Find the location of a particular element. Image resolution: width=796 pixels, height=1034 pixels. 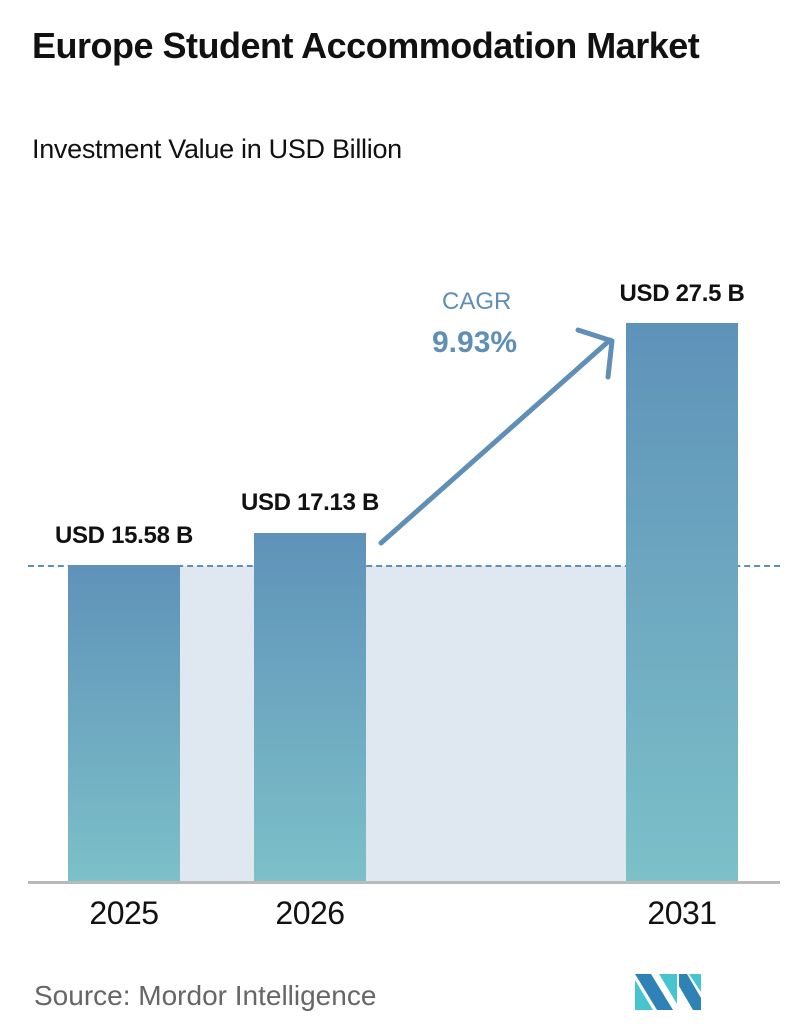

x-label-2025: 2025 is located at coordinates (124, 913).